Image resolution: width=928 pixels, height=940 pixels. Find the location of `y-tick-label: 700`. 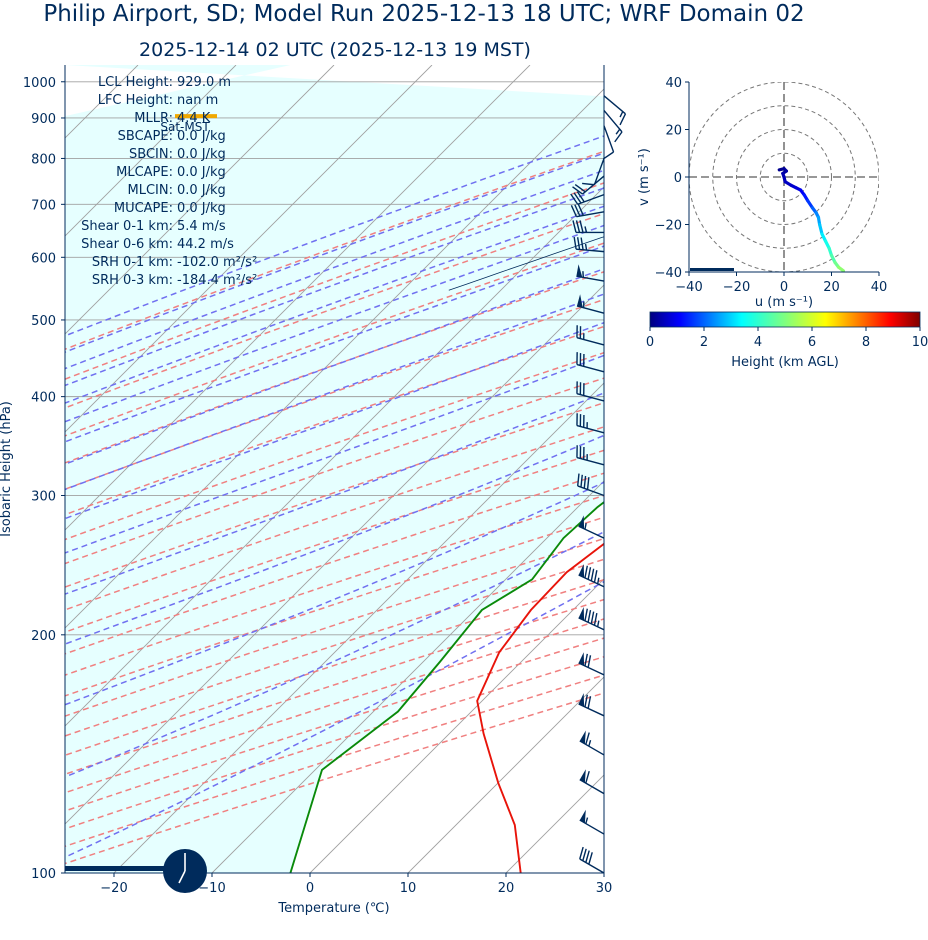

y-tick-label: 700 is located at coordinates (43, 205).